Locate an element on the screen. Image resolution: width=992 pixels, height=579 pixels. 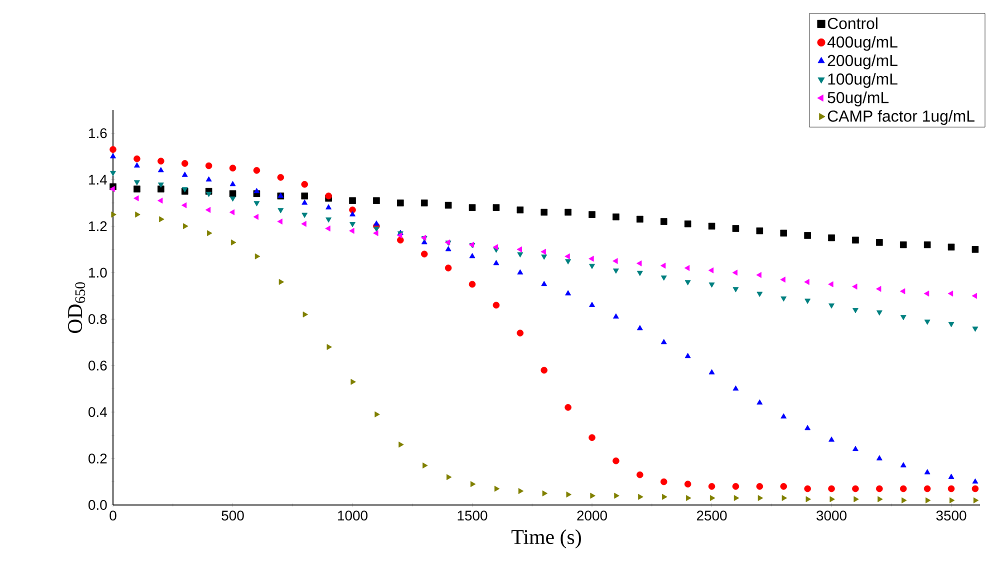
y-tick-label: 0.2 is located at coordinates (97, 459).